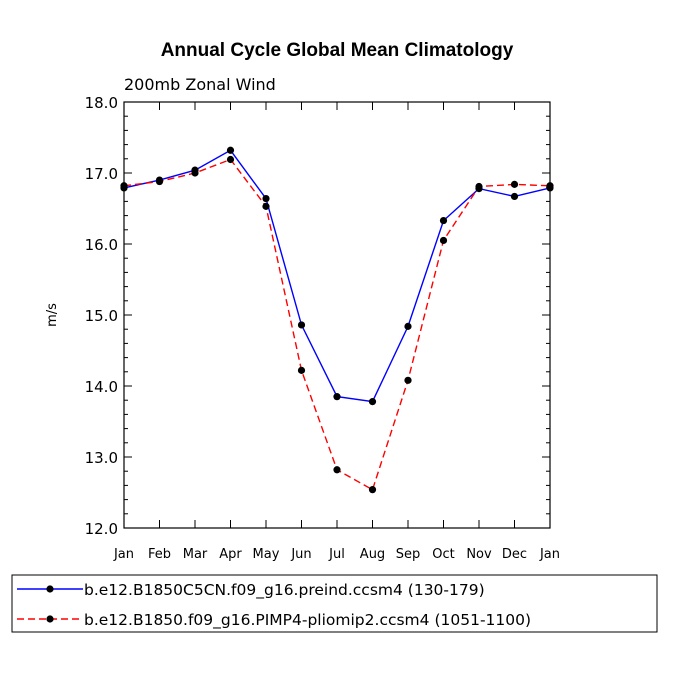  What do you see at coordinates (101, 316) in the screenshot?
I see `y-tick-label: 15.0` at bounding box center [101, 316].